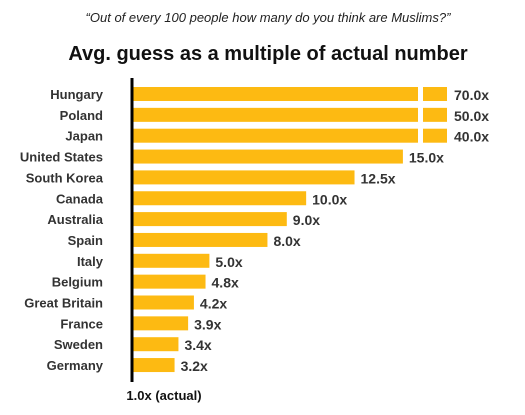 The width and height of the screenshot is (525, 415). Describe the element at coordinates (75, 219) in the screenshot. I see `category-label-australia: Australia` at that location.